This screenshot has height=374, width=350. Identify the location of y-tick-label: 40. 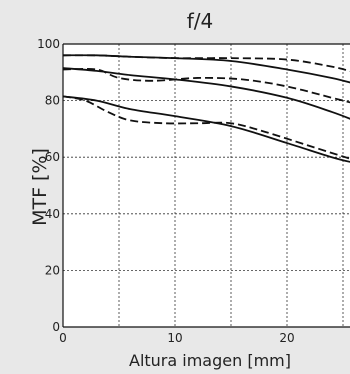
(52, 214).